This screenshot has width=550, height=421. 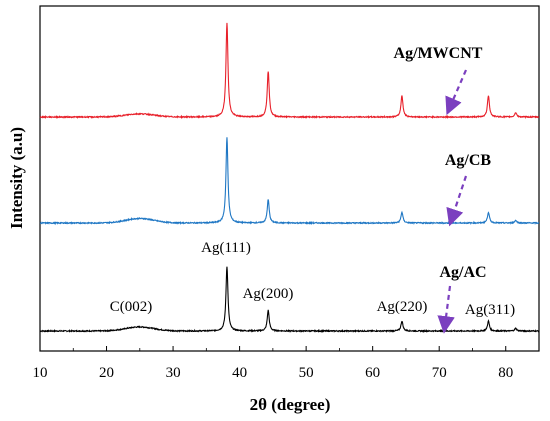 What do you see at coordinates (273, 363) in the screenshot?
I see `x-axis-ticks: 10 20 30 40 50 60 70 80` at bounding box center [273, 363].